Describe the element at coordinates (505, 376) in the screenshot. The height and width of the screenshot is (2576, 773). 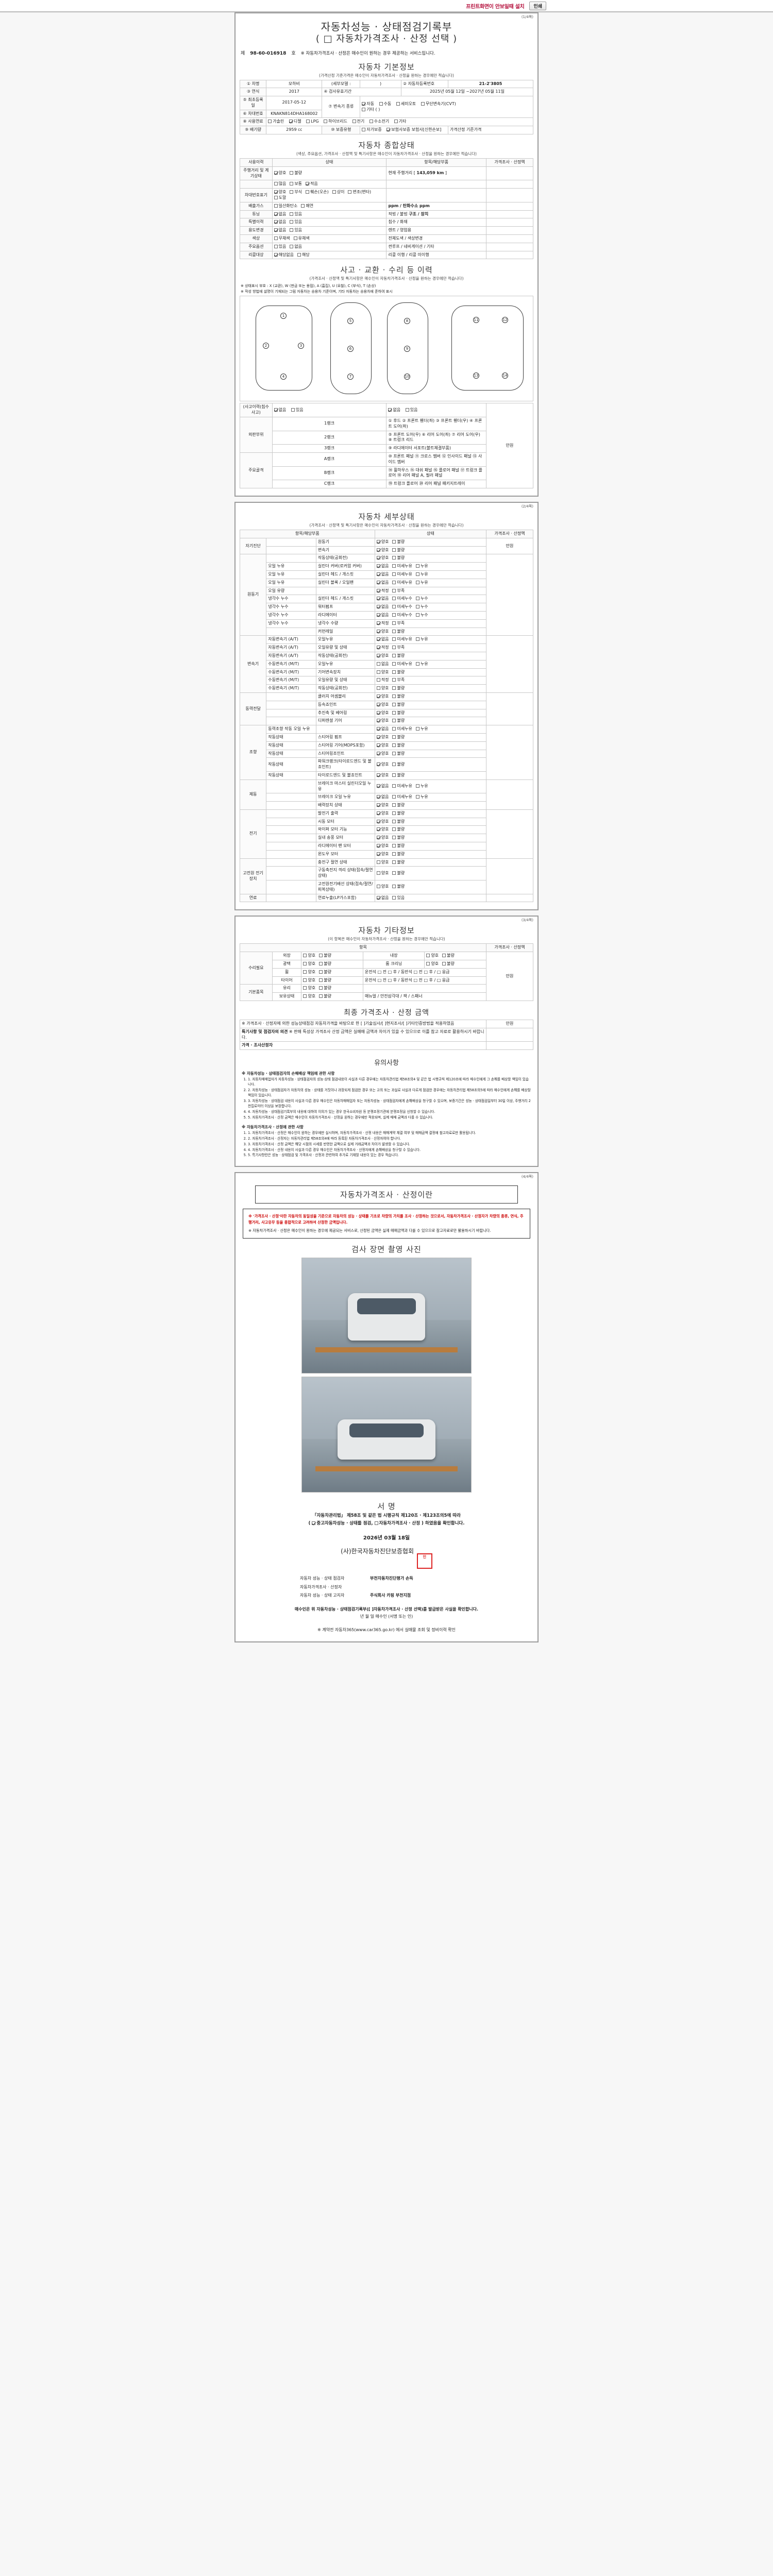
I see `diagram-point-14: 14` at that location.